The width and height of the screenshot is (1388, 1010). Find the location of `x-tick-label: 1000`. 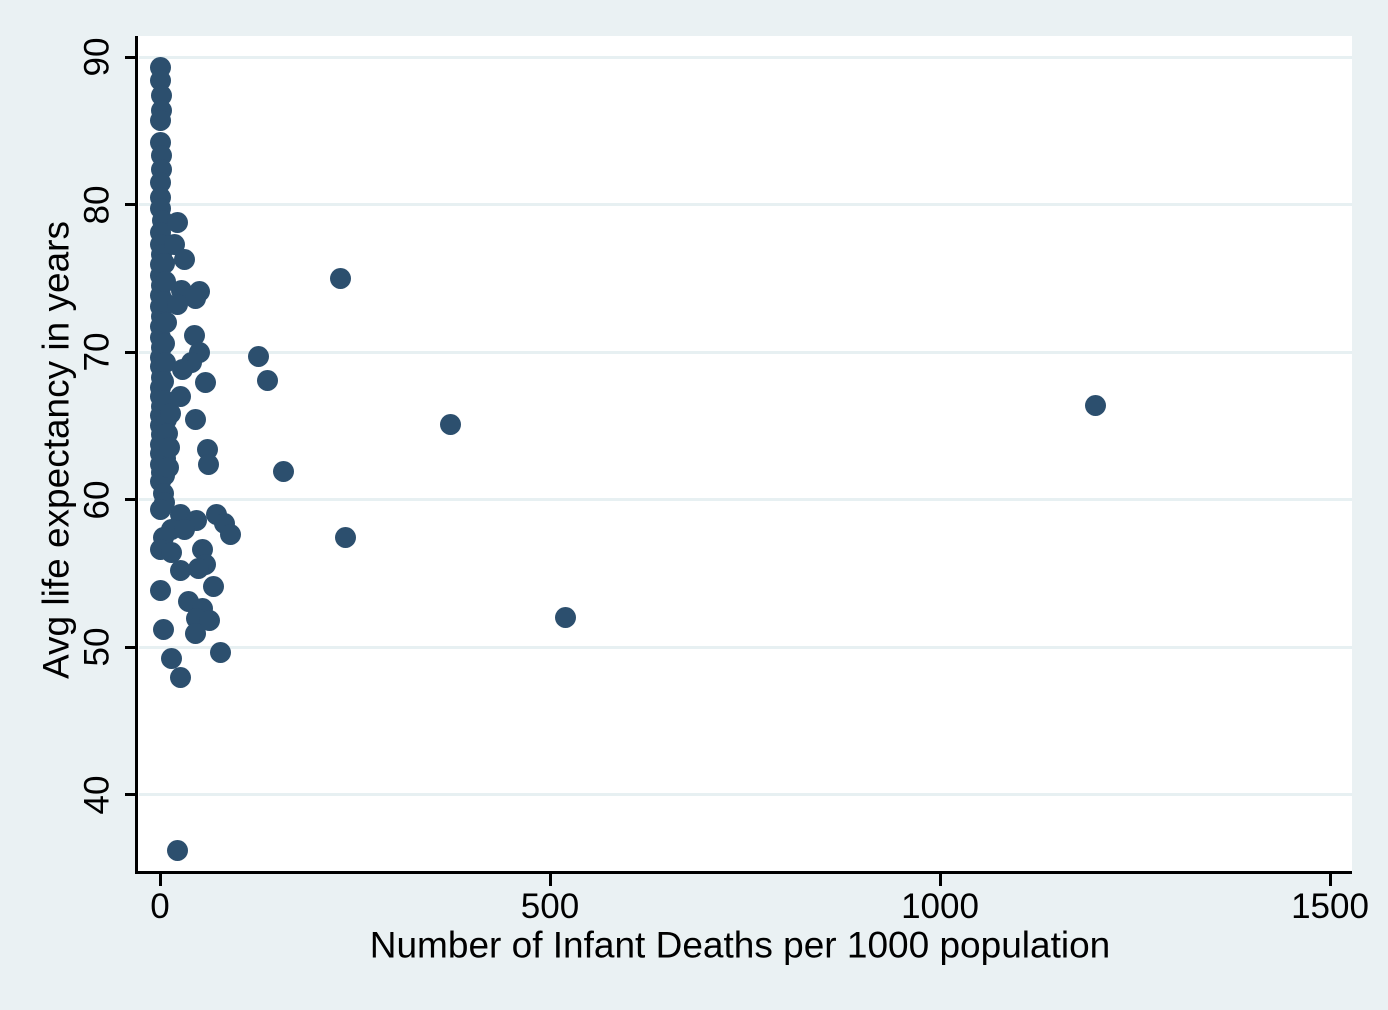

x-tick-label: 1000 is located at coordinates (940, 906).